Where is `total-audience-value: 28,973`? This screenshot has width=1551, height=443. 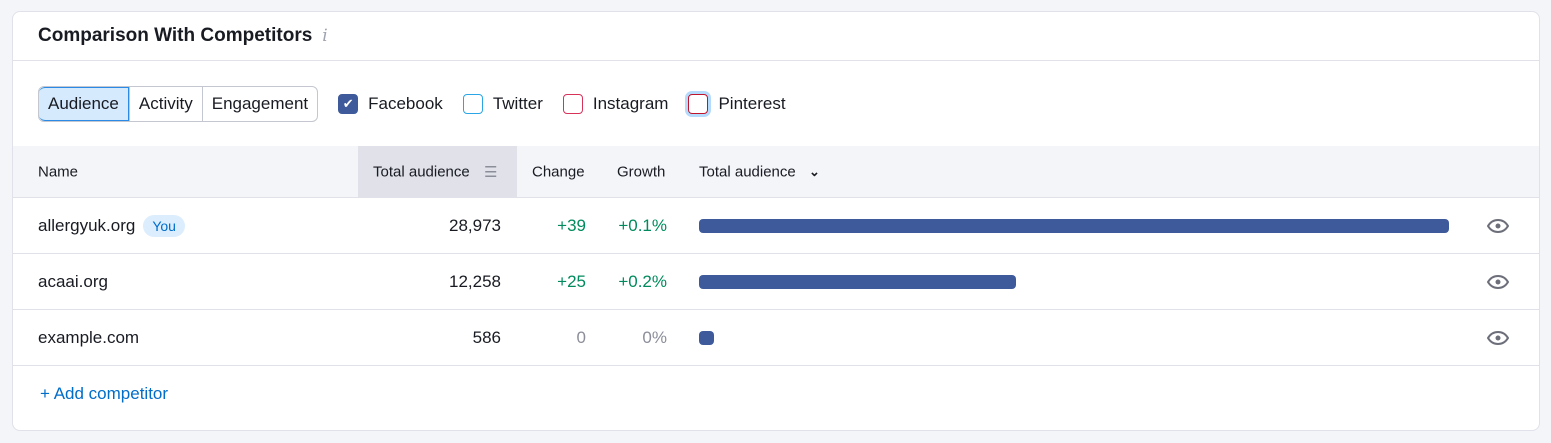
total-audience-value: 28,973 is located at coordinates (475, 225).